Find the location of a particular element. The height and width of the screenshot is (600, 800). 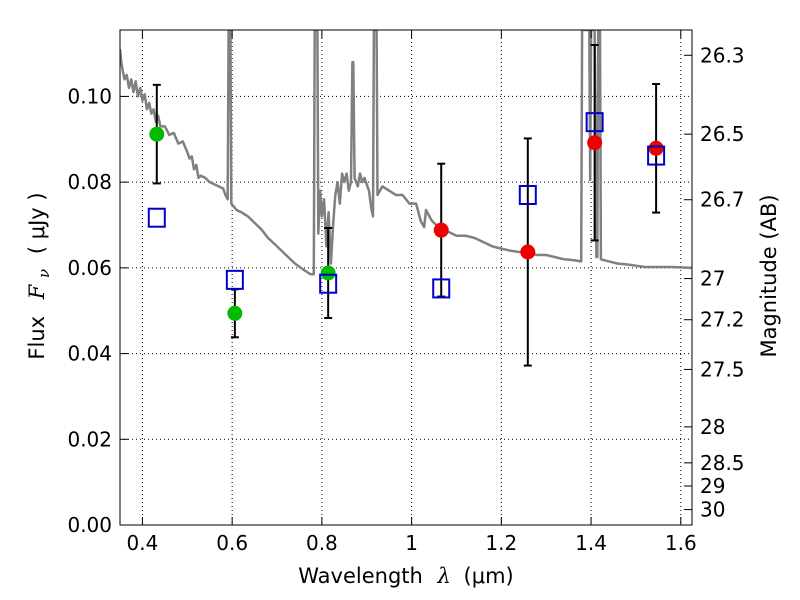

right-tick-label: 26.7 is located at coordinates (722, 200).